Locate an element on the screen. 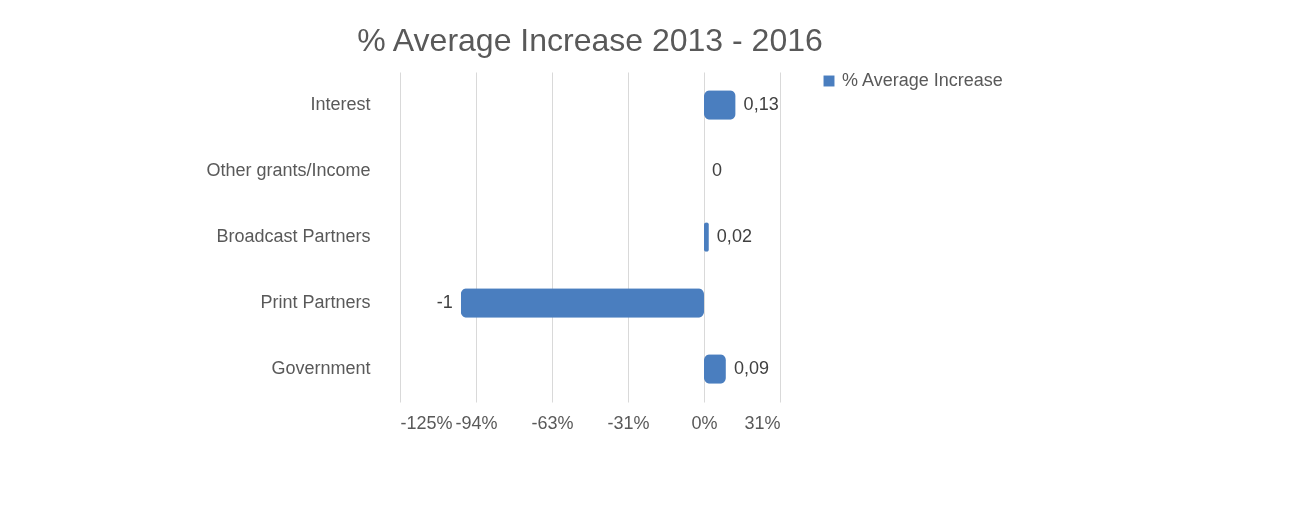 The width and height of the screenshot is (1303, 512). x-tick-label: -94% is located at coordinates (476, 422).